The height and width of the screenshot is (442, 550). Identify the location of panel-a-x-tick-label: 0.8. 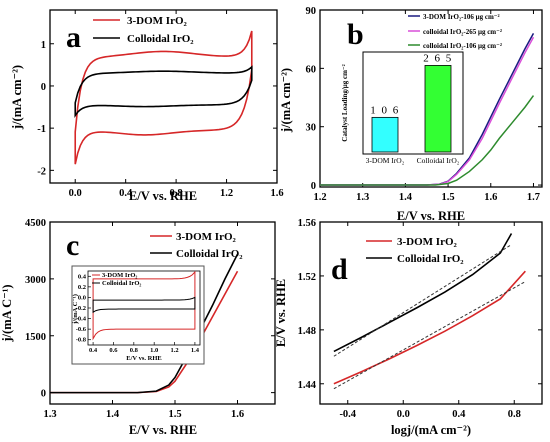
(176, 193).